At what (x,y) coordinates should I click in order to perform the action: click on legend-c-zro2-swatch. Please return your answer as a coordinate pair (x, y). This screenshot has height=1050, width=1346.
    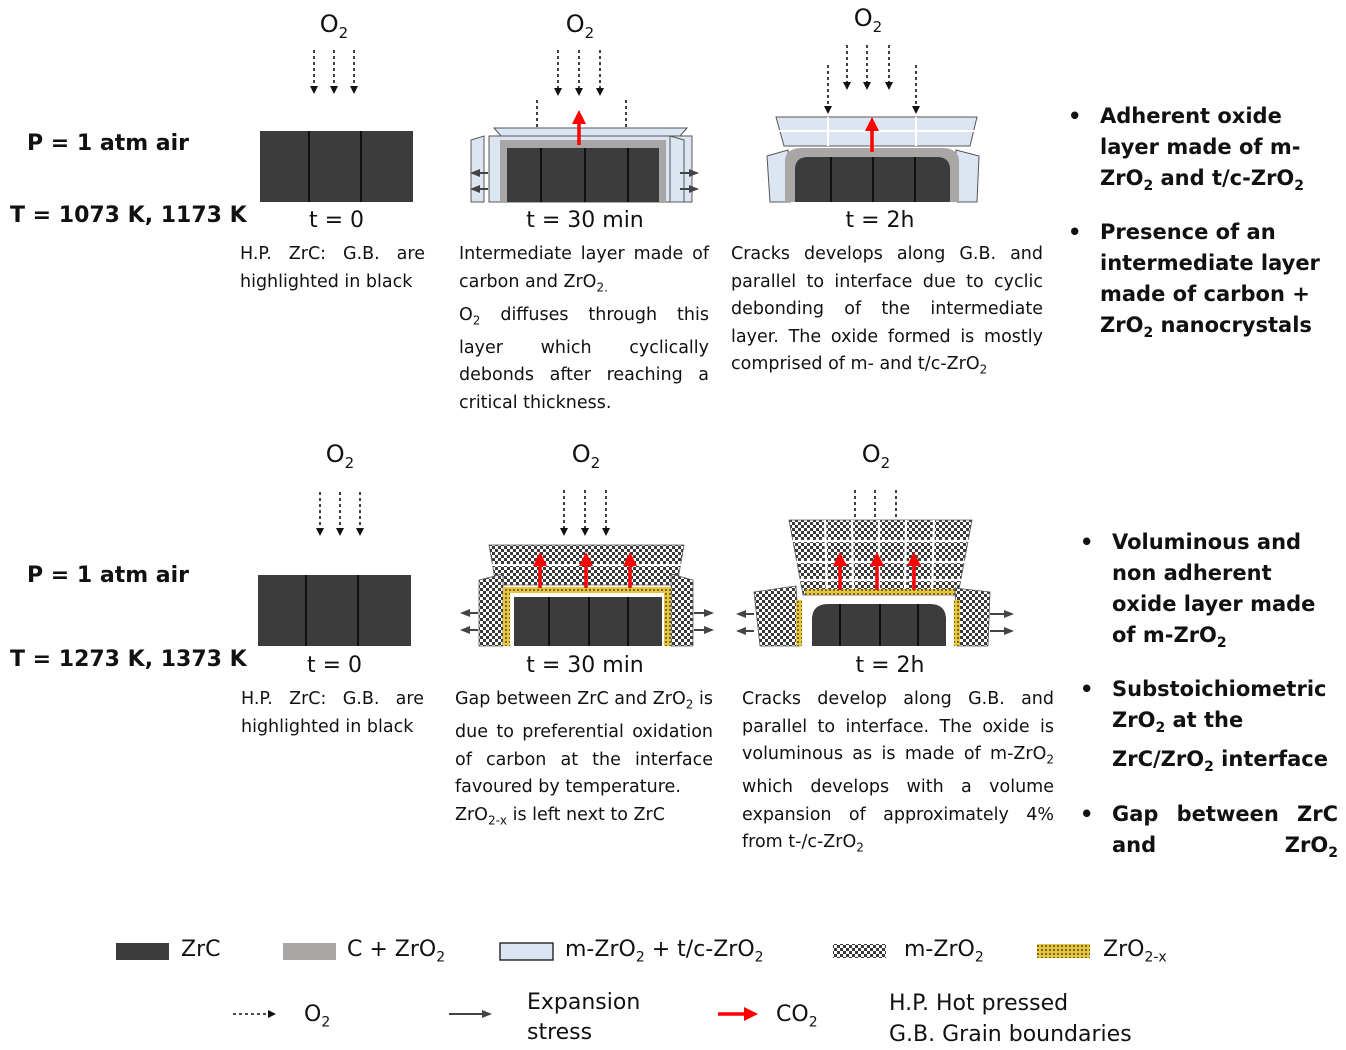
    Looking at the image, I should click on (309, 951).